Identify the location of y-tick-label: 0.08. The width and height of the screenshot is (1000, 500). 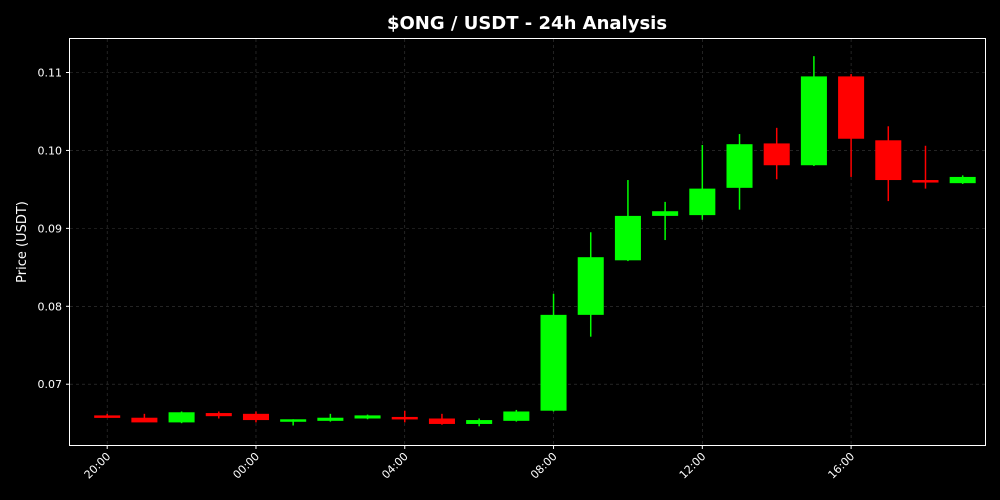
(50, 306).